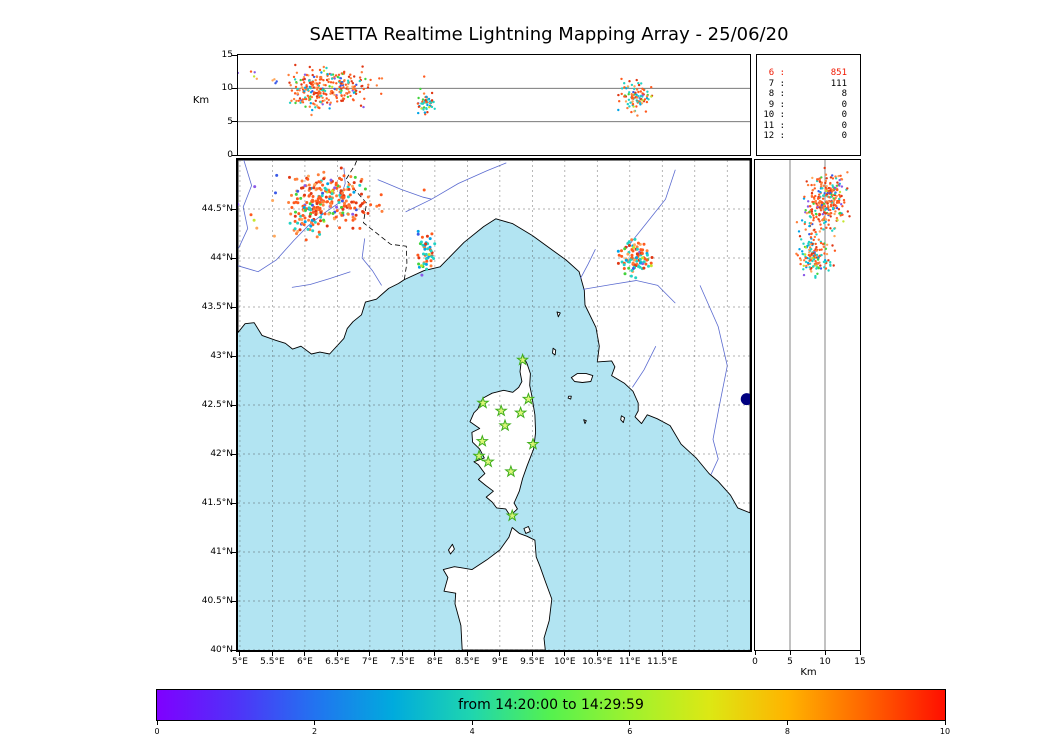  Describe the element at coordinates (820, 405) in the screenshot. I see `altitude-latitude-scatter` at that location.